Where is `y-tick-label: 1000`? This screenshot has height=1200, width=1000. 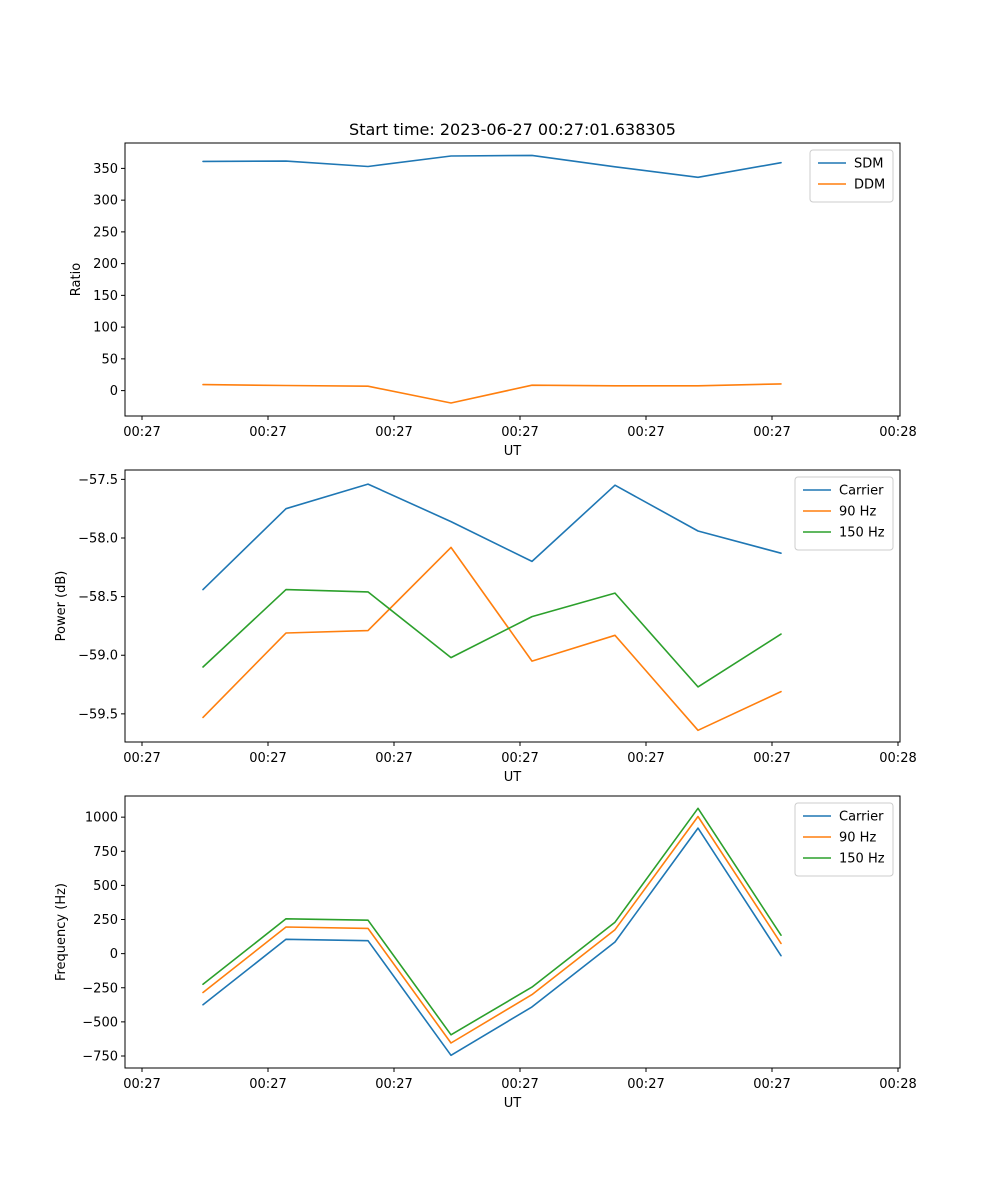
y-tick-label: 1000 is located at coordinates (101, 818).